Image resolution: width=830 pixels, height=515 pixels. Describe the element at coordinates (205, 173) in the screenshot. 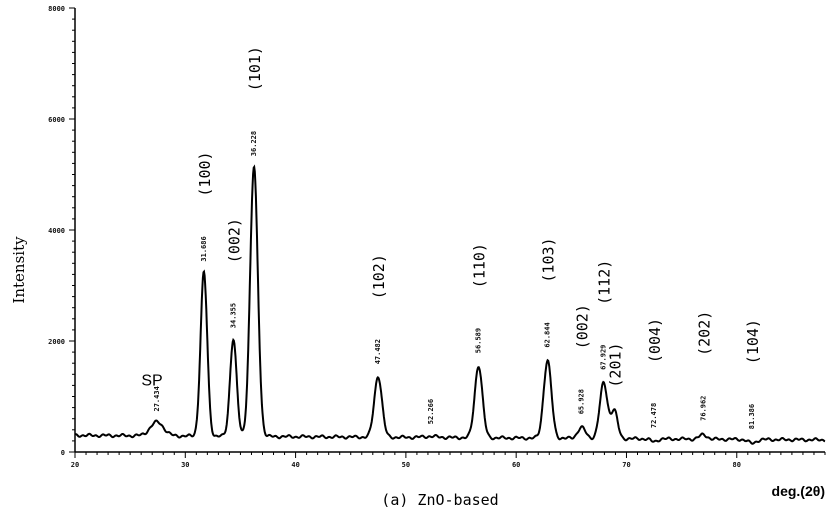

I see `peak-hkl-label: (100)` at that location.